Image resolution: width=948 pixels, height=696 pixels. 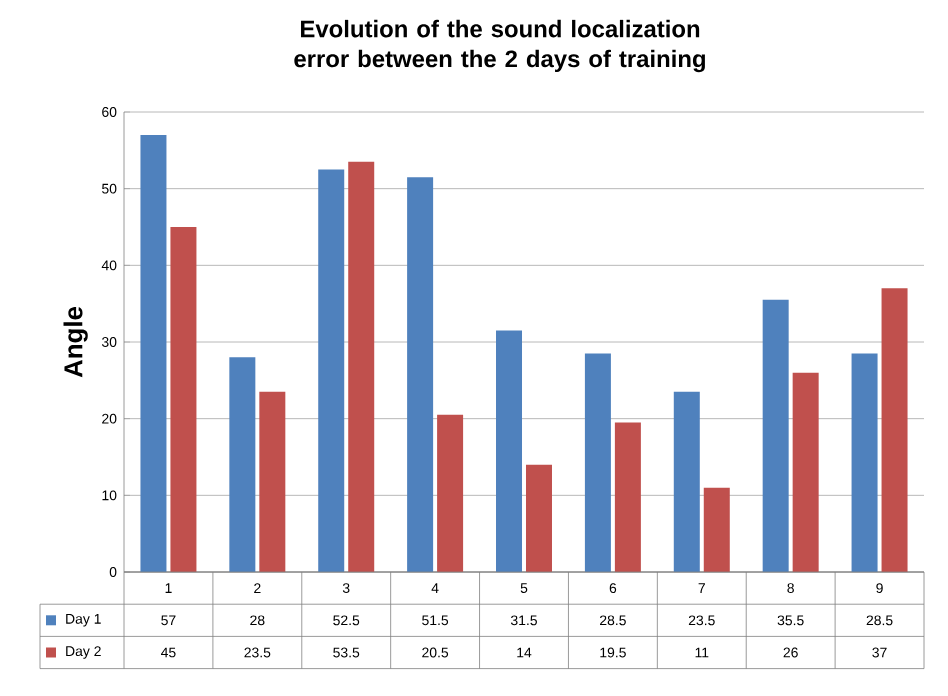 I want to click on chart-title: Evolution of the sound localization error between the 2 days of training, so click(x=499, y=46).